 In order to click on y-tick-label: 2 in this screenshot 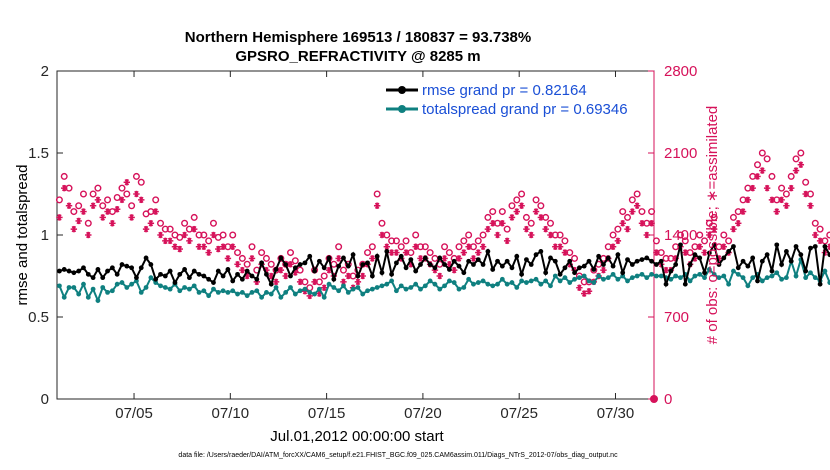, I will do `click(45, 71)`.